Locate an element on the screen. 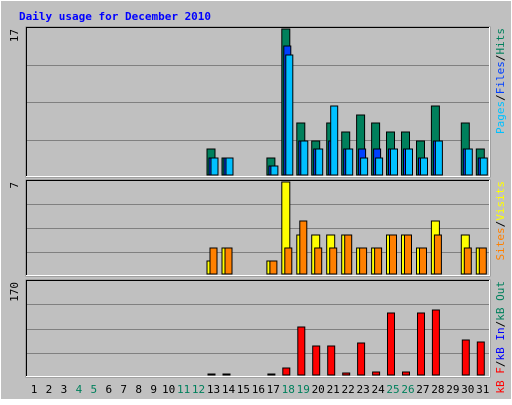 The height and width of the screenshot is (405, 512). x-tick-label-day-9: 9 is located at coordinates (153, 389).